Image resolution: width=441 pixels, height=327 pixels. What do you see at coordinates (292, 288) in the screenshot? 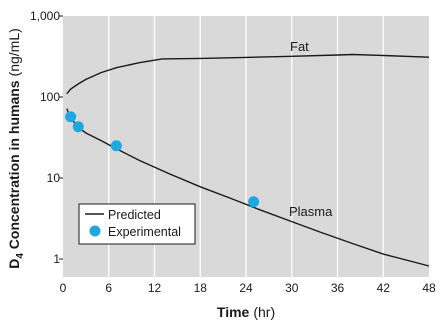
I see `x-tick-label: 30` at bounding box center [292, 288].